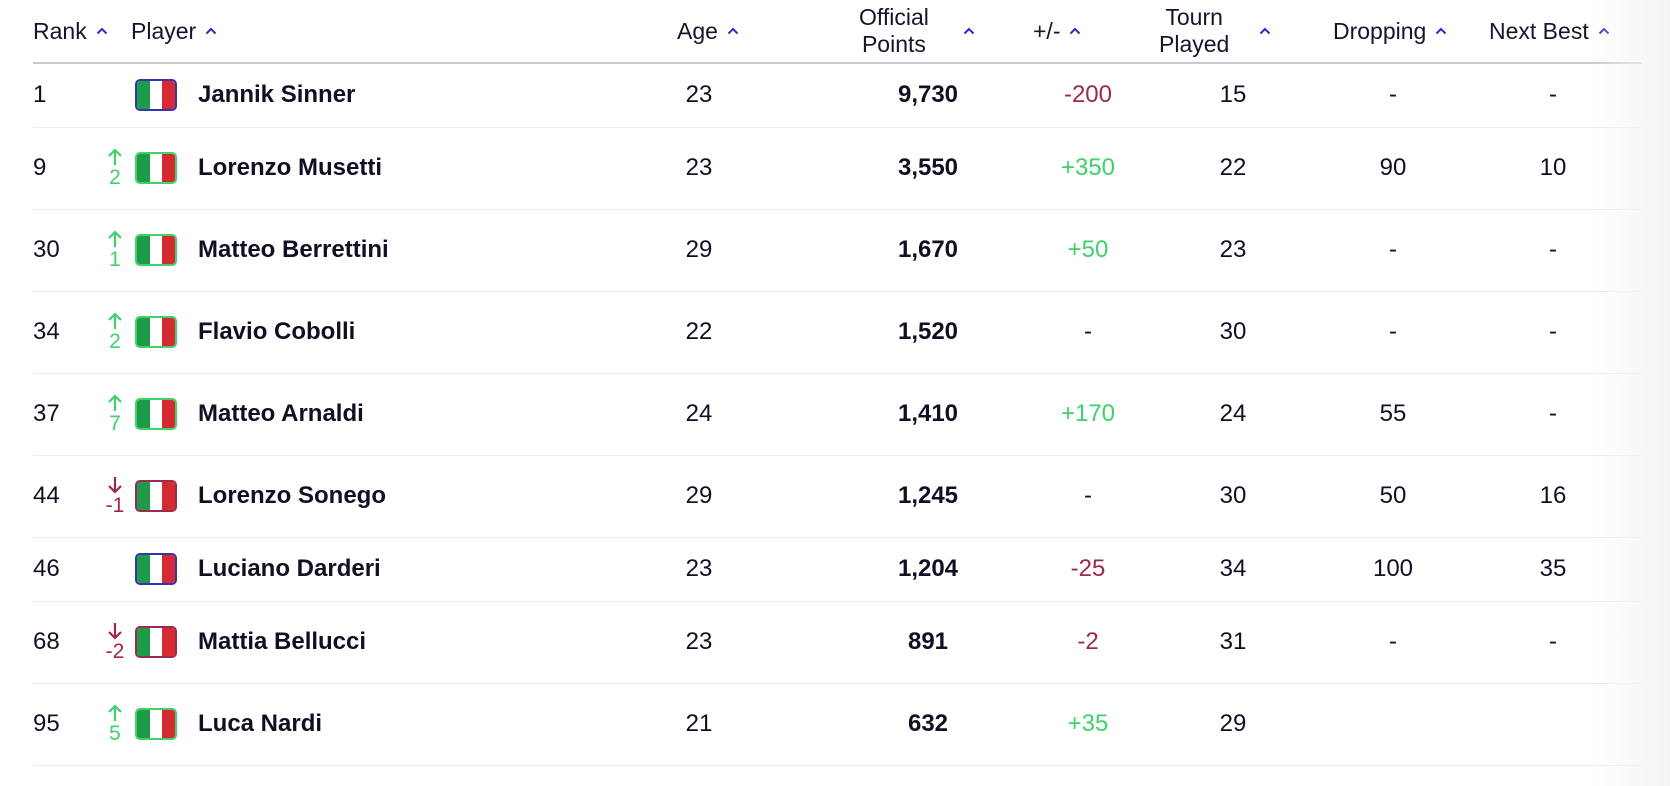  Describe the element at coordinates (1233, 495) in the screenshot. I see `tourn-played-cell: 30` at that location.